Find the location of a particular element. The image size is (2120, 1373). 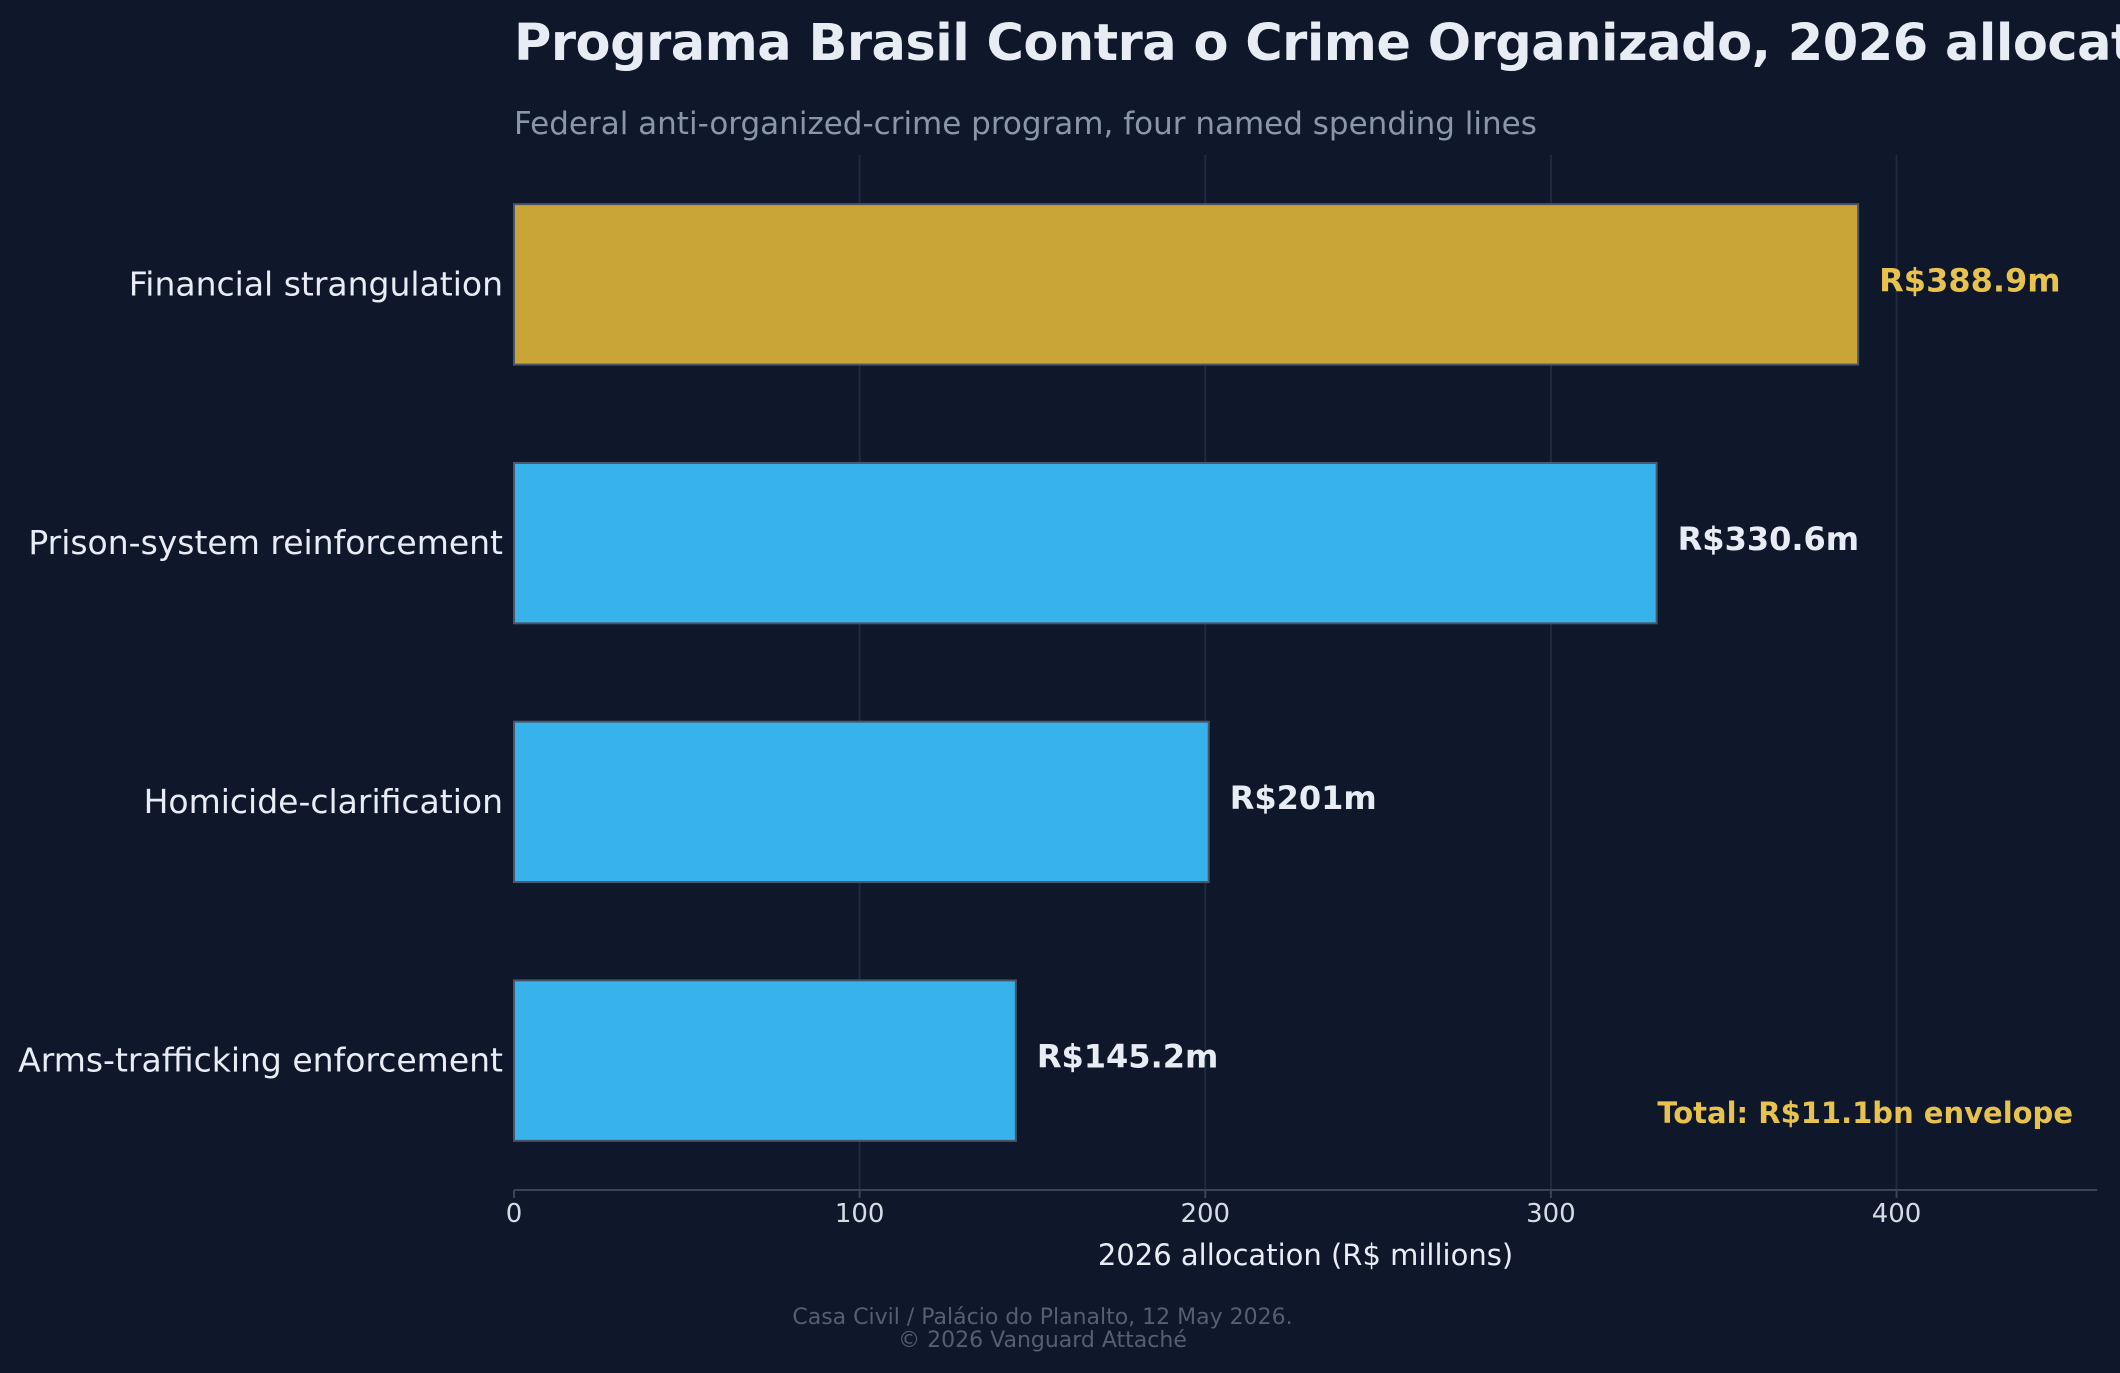

x-tick-label-200: 200 is located at coordinates (1205, 1214).